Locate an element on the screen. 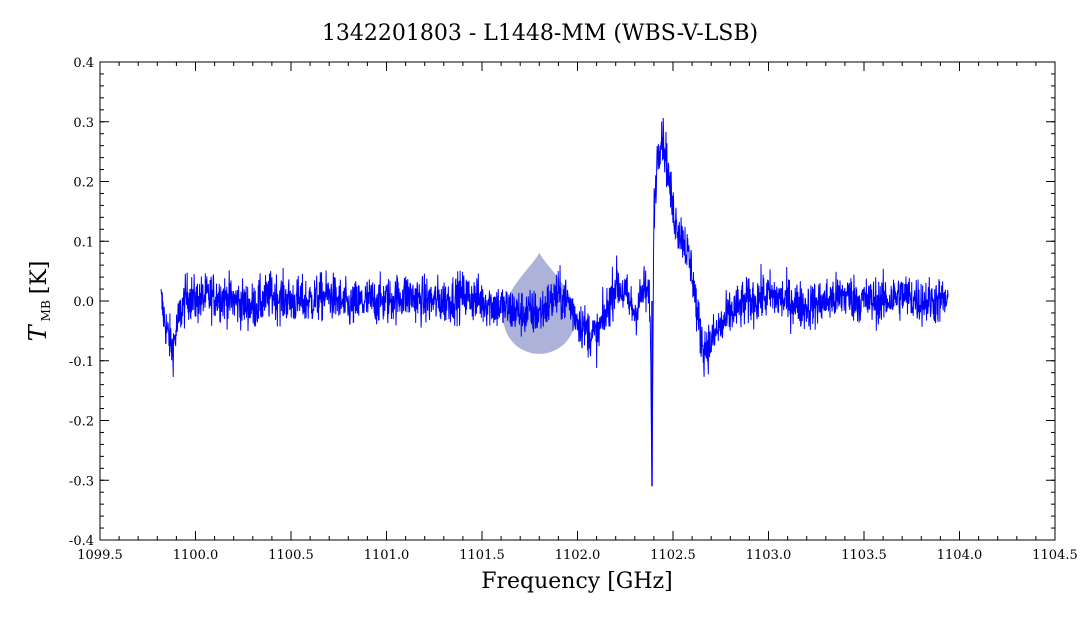 The height and width of the screenshot is (618, 1080). y-axis-label-sub: MB is located at coordinates (46, 310).